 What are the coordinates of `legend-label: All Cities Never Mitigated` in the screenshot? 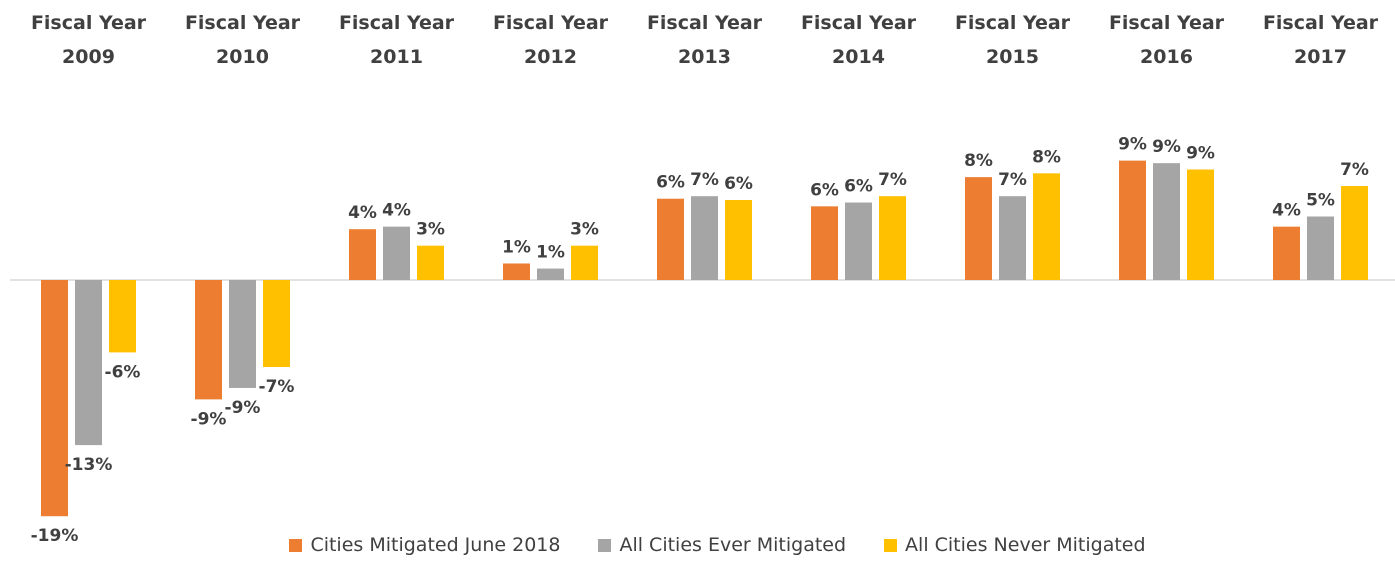 It's located at (1025, 545).